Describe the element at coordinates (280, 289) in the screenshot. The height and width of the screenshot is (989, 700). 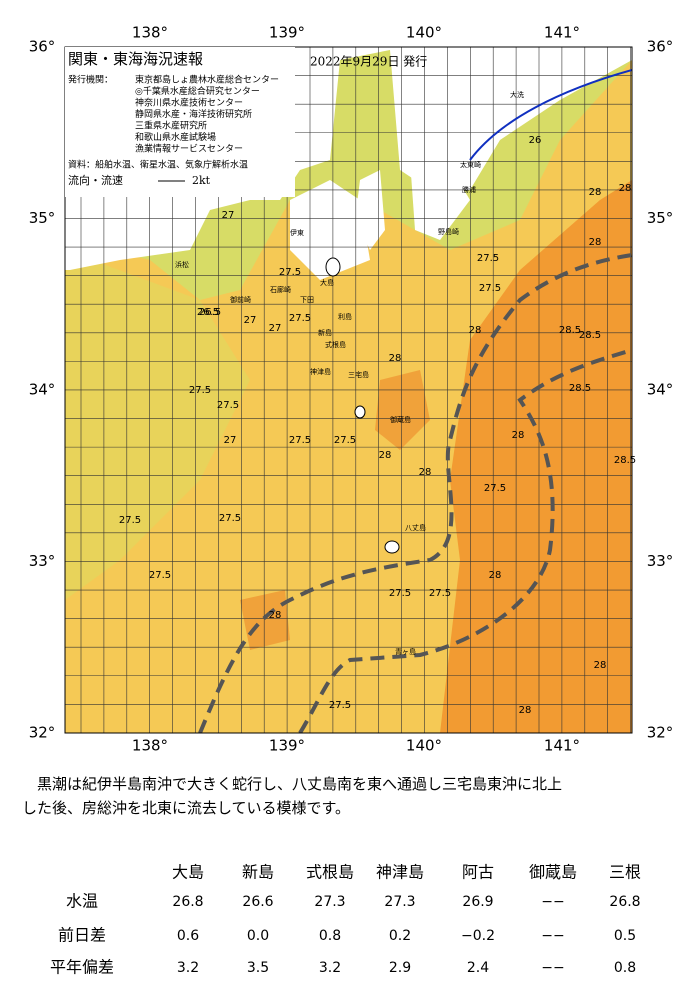
I see `place-name: 石廊崎` at that location.